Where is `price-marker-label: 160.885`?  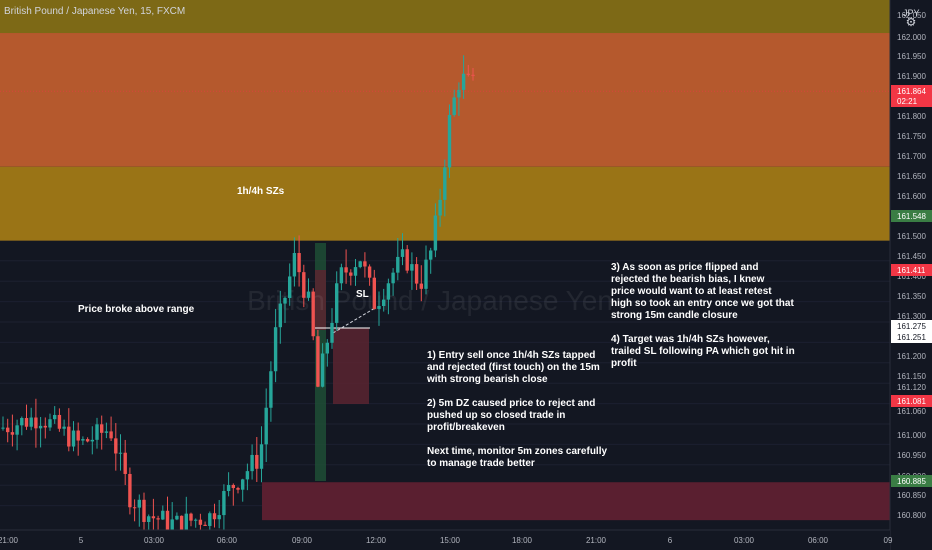
price-marker-label: 160.885 is located at coordinates (911, 481).